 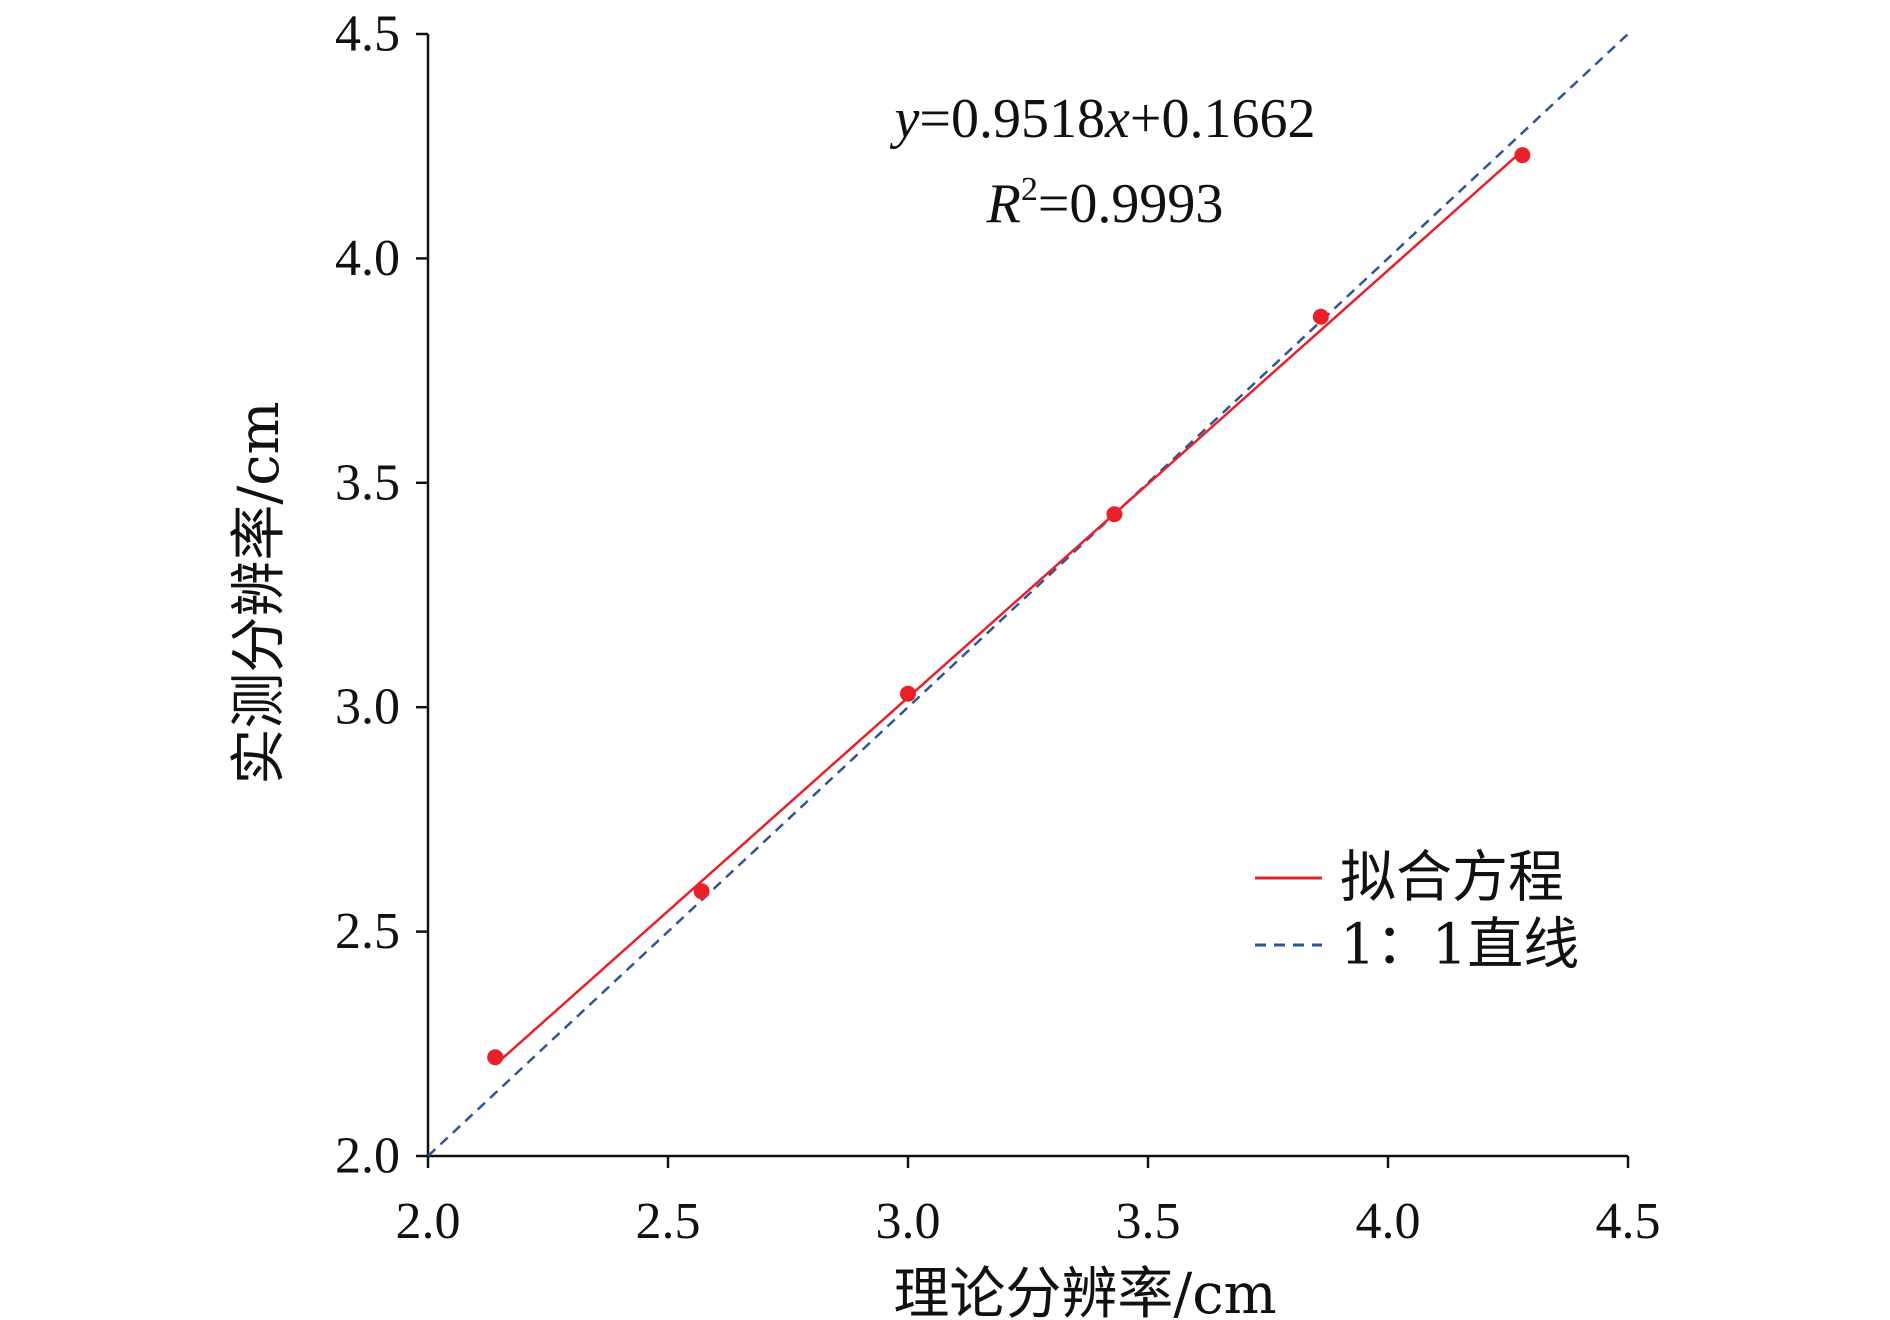 I want to click on y-tick-label: 2.0, so click(x=367, y=1156).